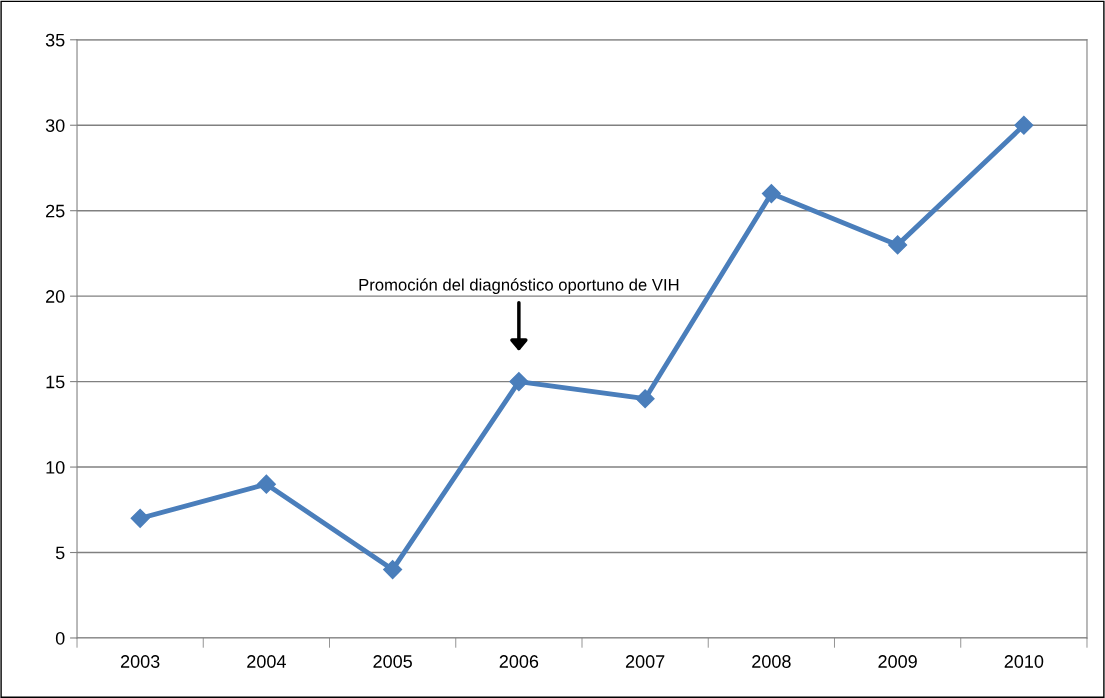 This screenshot has height=698, width=1105. Describe the element at coordinates (519, 286) in the screenshot. I see `annotation: Promoción del diagnóstico oportuno de VIH` at that location.